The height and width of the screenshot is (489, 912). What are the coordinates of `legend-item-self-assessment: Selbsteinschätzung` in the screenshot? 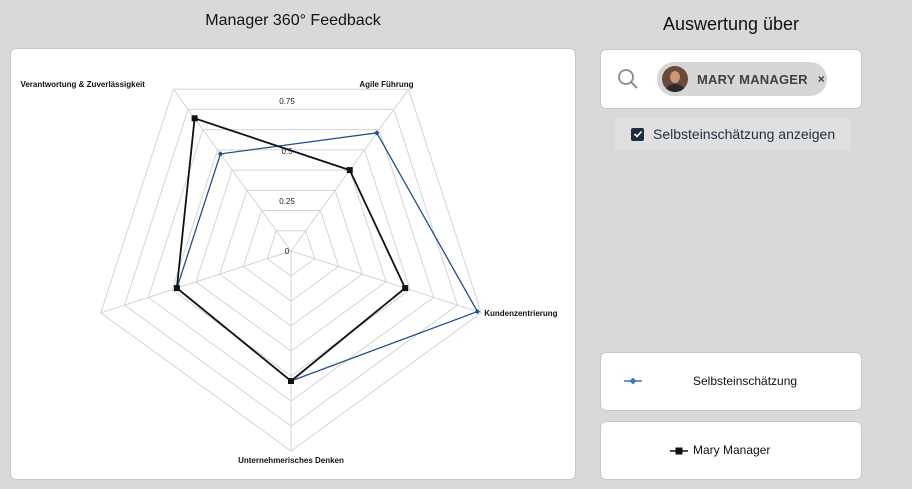 It's located at (731, 381).